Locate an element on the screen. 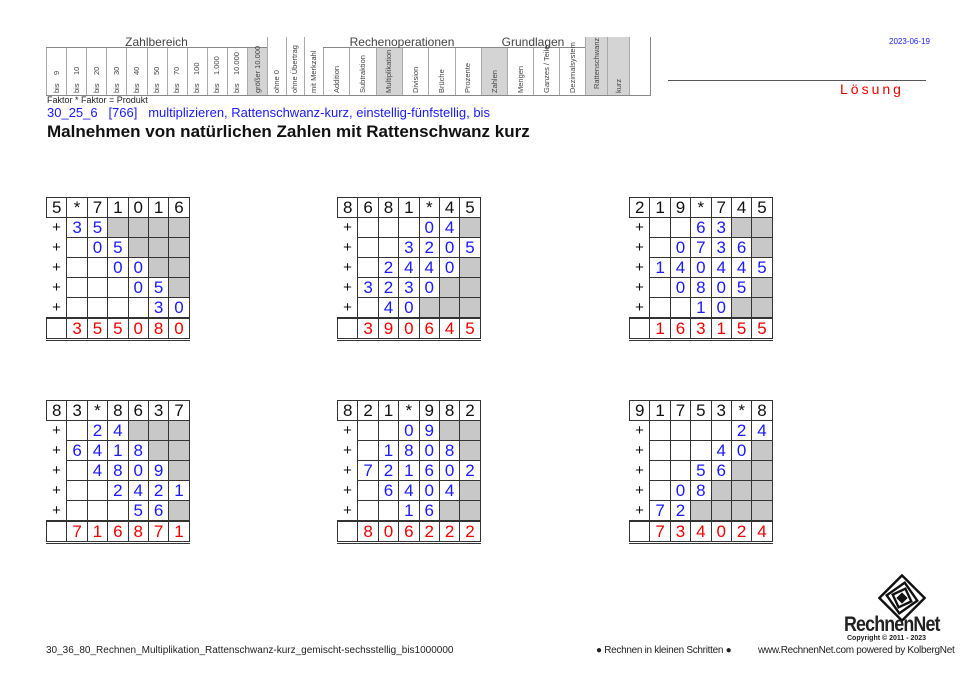 The width and height of the screenshot is (963, 681). range-option: 100 bis is located at coordinates (196, 71).